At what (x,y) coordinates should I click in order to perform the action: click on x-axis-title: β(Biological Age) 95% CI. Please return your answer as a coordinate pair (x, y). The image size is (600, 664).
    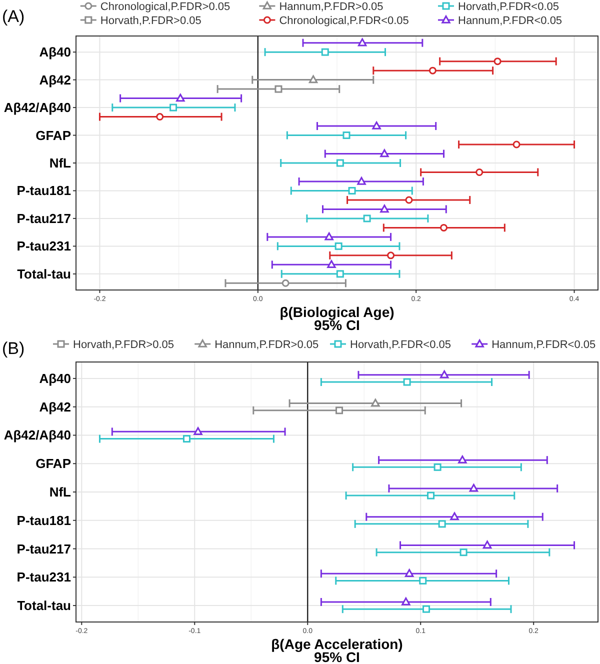
    Looking at the image, I should click on (337, 318).